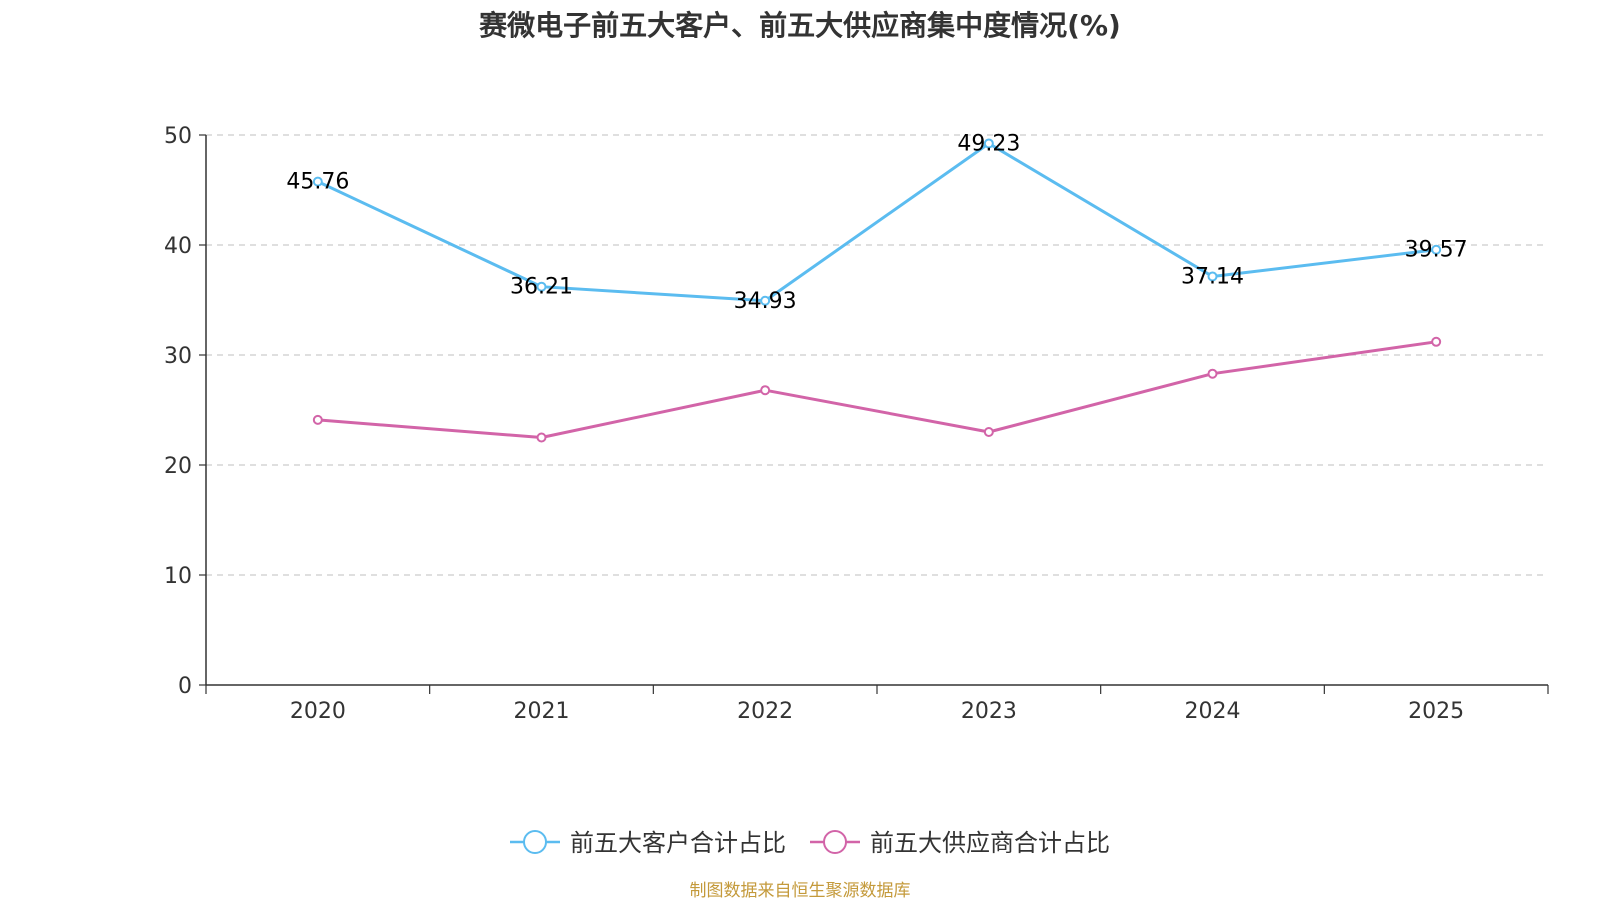 The height and width of the screenshot is (901, 1600). Describe the element at coordinates (542, 711) in the screenshot. I see `x-tick-label-2021: 2021` at that location.